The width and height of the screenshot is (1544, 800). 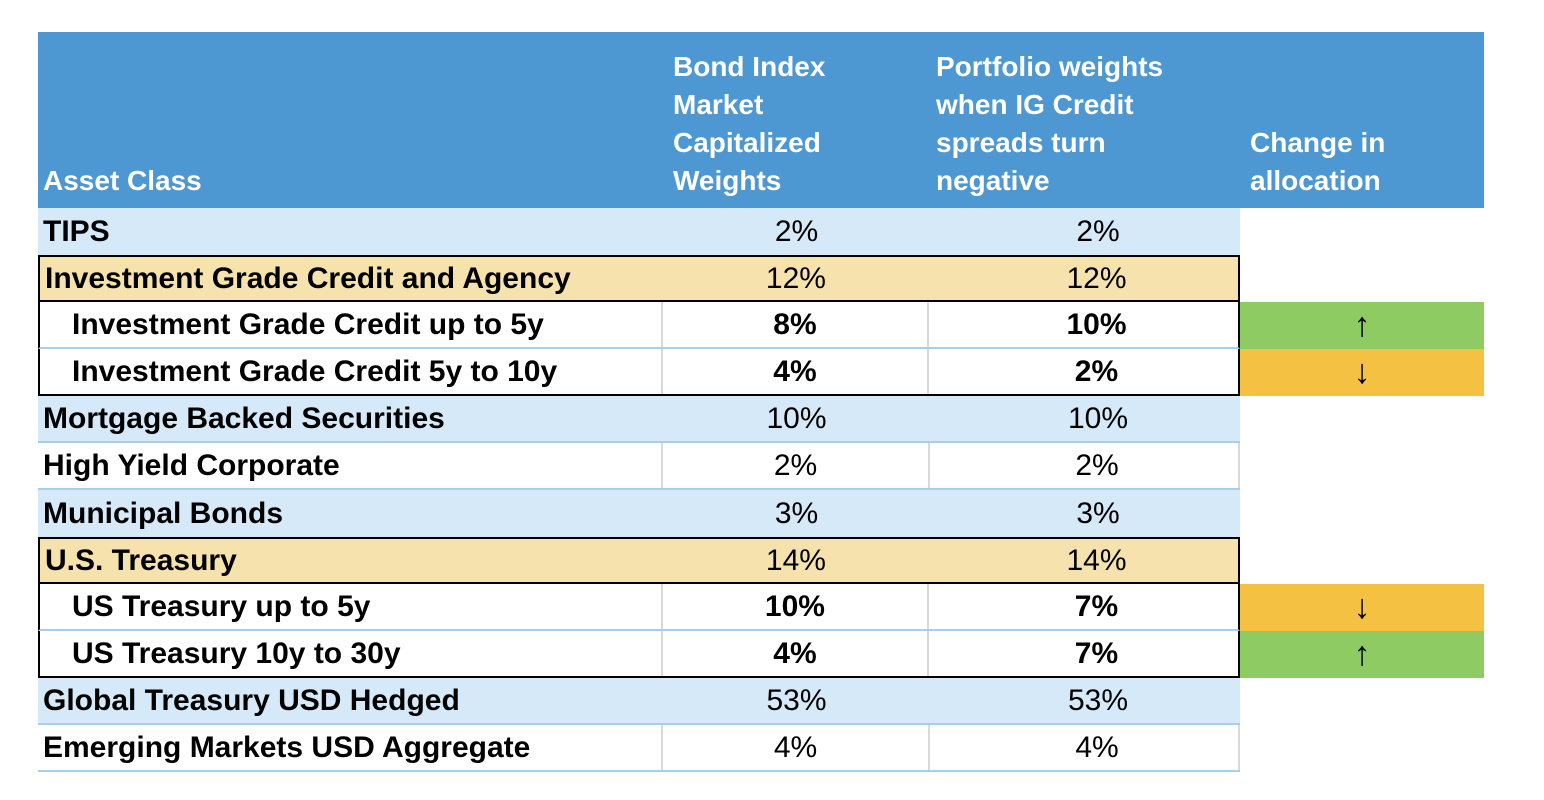 What do you see at coordinates (761, 560) in the screenshot?
I see `table-row: U.S. Treasury 14% 14%` at bounding box center [761, 560].